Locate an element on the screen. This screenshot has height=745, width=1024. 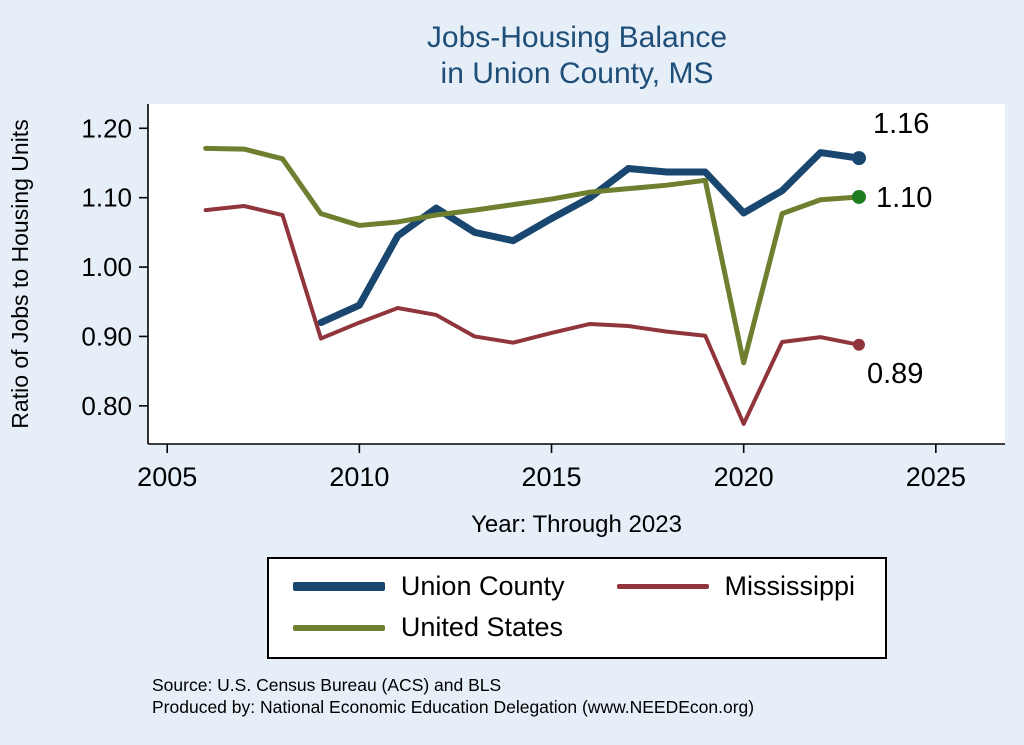
legend-label-mississippi: Mississippi is located at coordinates (790, 586).